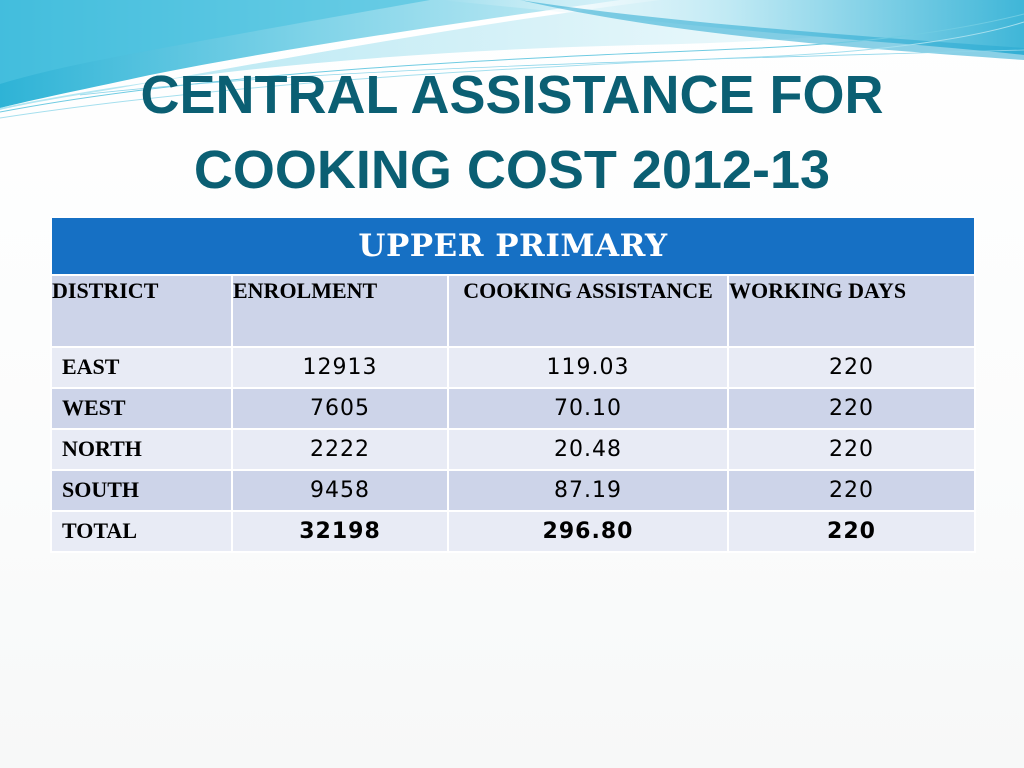 The width and height of the screenshot is (1024, 768). What do you see at coordinates (512, 170) in the screenshot?
I see `title-line-2: COOKING COST 2012-13` at bounding box center [512, 170].